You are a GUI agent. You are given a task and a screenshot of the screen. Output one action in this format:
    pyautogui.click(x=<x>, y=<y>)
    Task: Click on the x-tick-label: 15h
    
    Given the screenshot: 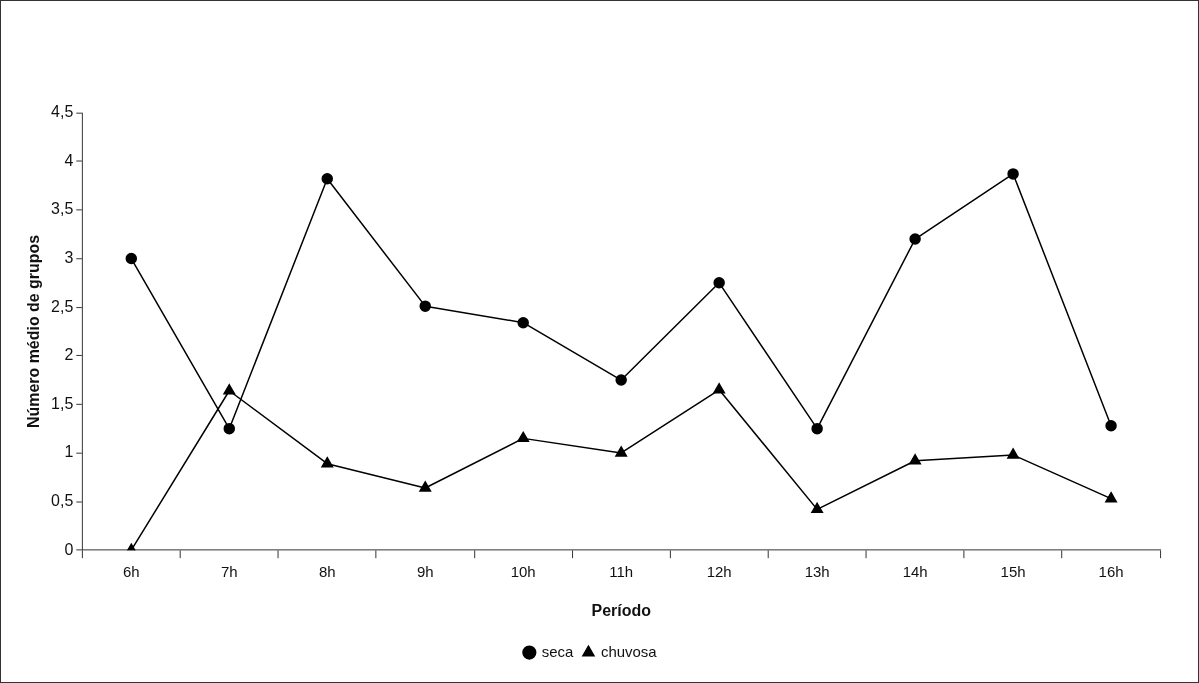 What is the action you would take?
    pyautogui.click(x=1013, y=572)
    